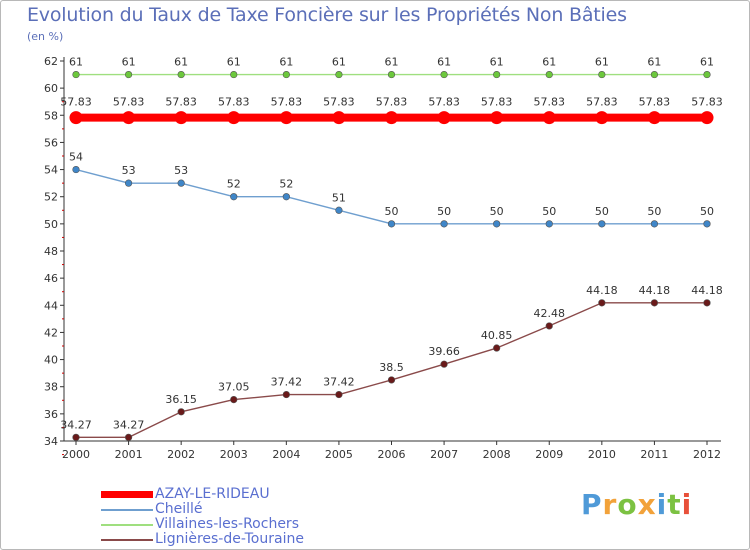  What do you see at coordinates (51, 278) in the screenshot?
I see `y-tick-label: 46` at bounding box center [51, 278].